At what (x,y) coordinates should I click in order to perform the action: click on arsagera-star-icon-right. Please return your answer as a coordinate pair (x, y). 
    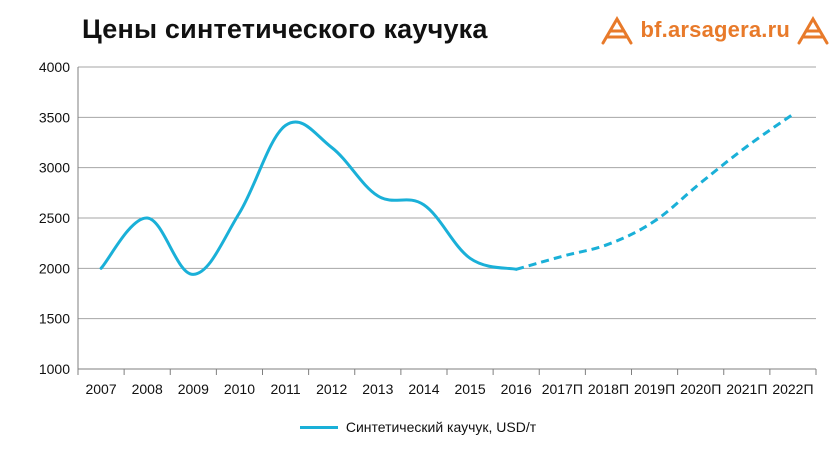
    Looking at the image, I should click on (813, 30).